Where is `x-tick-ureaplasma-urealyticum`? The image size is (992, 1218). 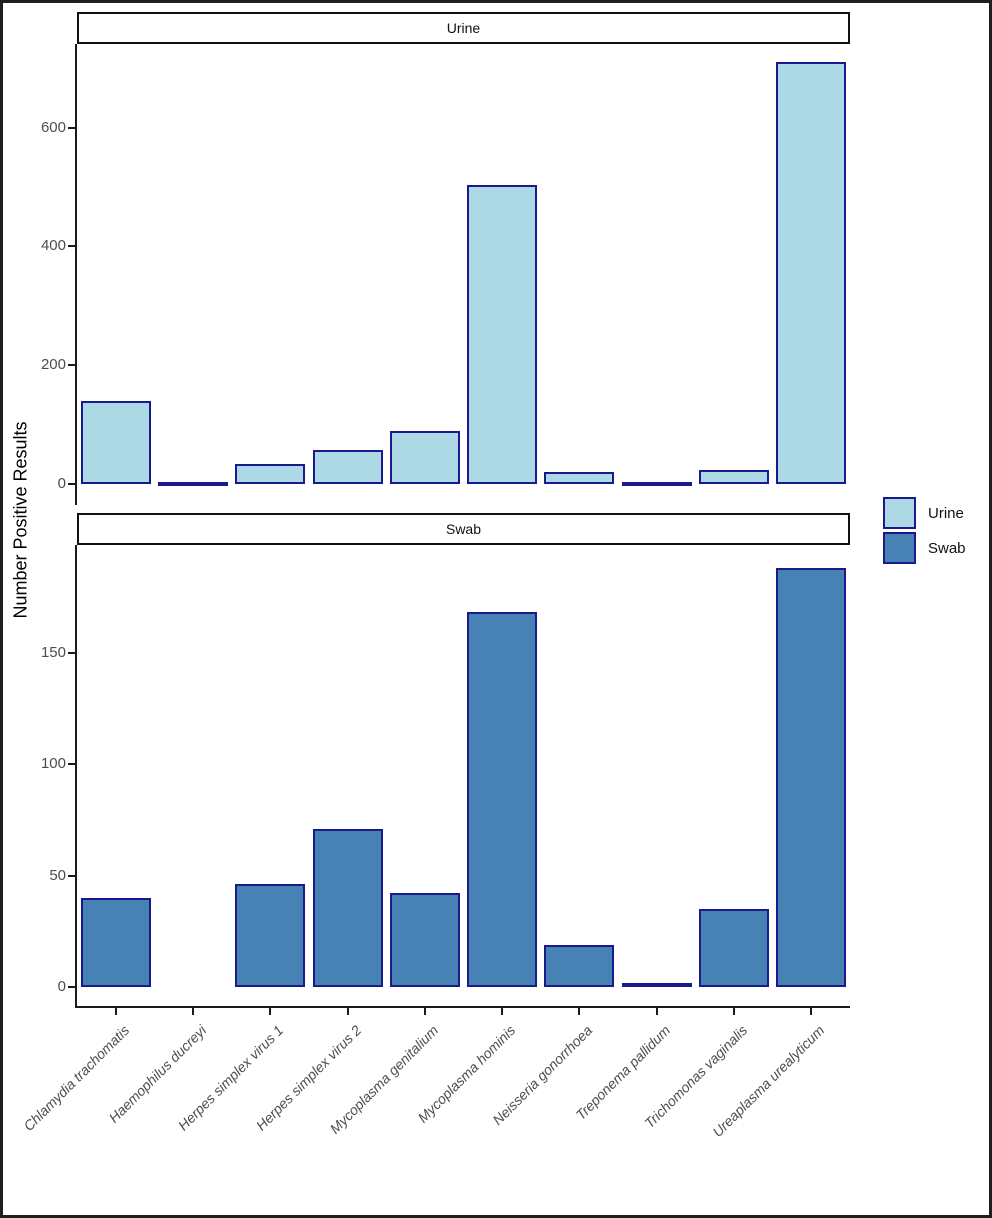
x-tick-ureaplasma-urealyticum is located at coordinates (811, 1011).